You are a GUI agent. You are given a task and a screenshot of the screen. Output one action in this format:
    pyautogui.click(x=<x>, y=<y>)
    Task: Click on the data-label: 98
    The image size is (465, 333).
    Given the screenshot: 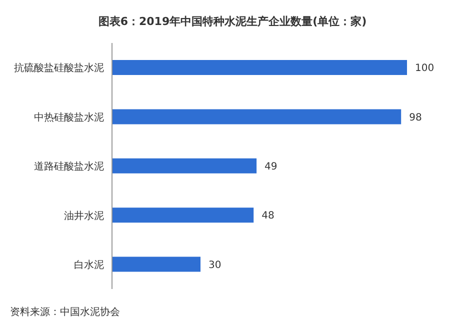 What is the action you would take?
    pyautogui.click(x=415, y=118)
    